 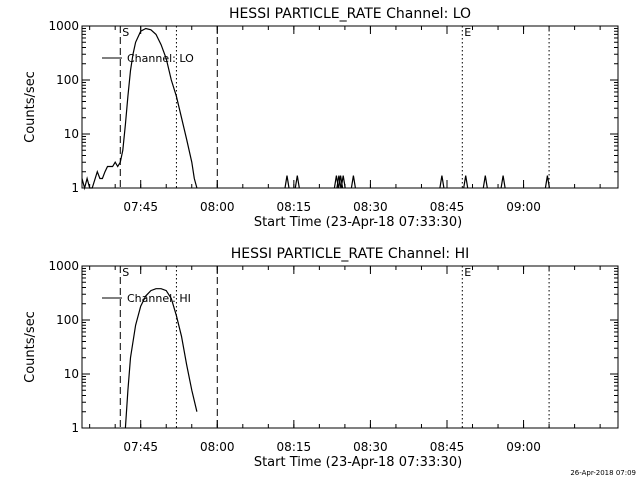 I want to click on legend-label: Channel: LO, so click(x=160, y=58).